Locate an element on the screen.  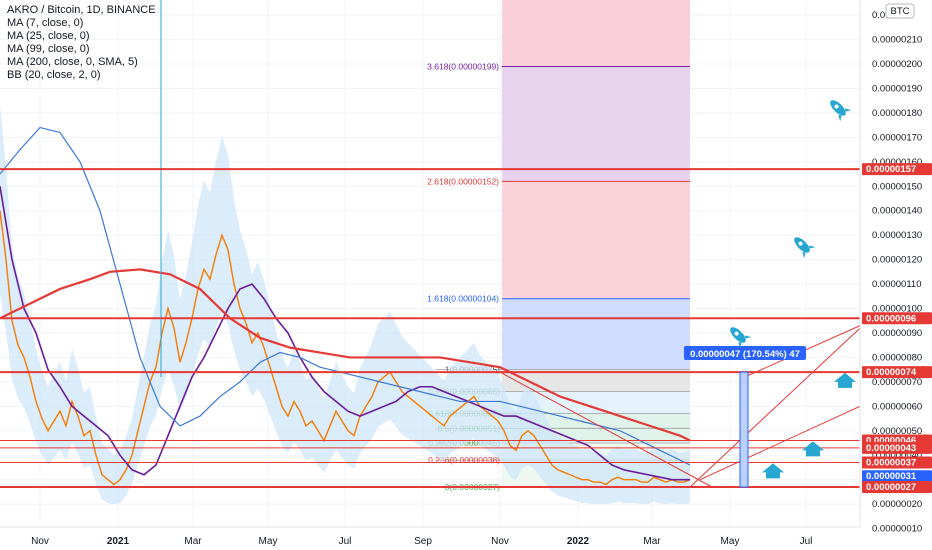
price-tag: 0.00000074 is located at coordinates (897, 372).